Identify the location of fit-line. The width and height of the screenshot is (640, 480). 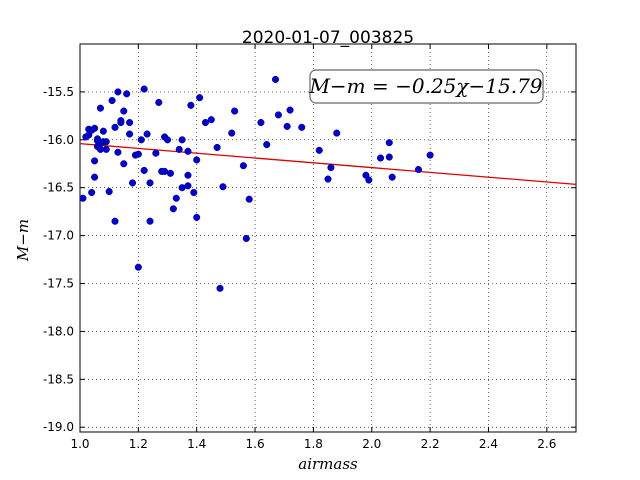
(328, 163).